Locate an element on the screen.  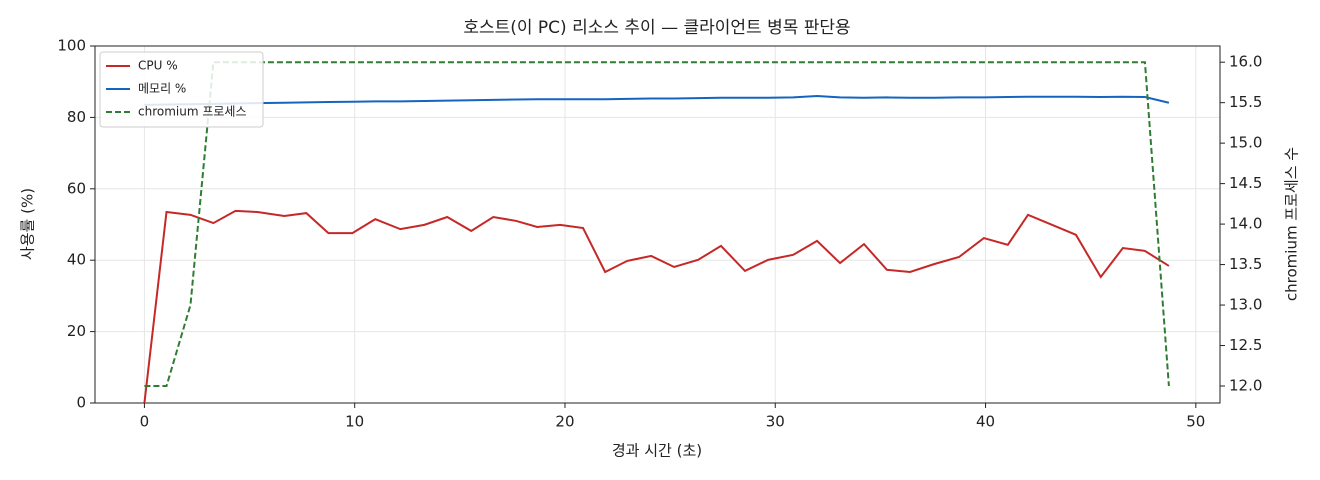
y-tick-label: 60 is located at coordinates (76, 188).